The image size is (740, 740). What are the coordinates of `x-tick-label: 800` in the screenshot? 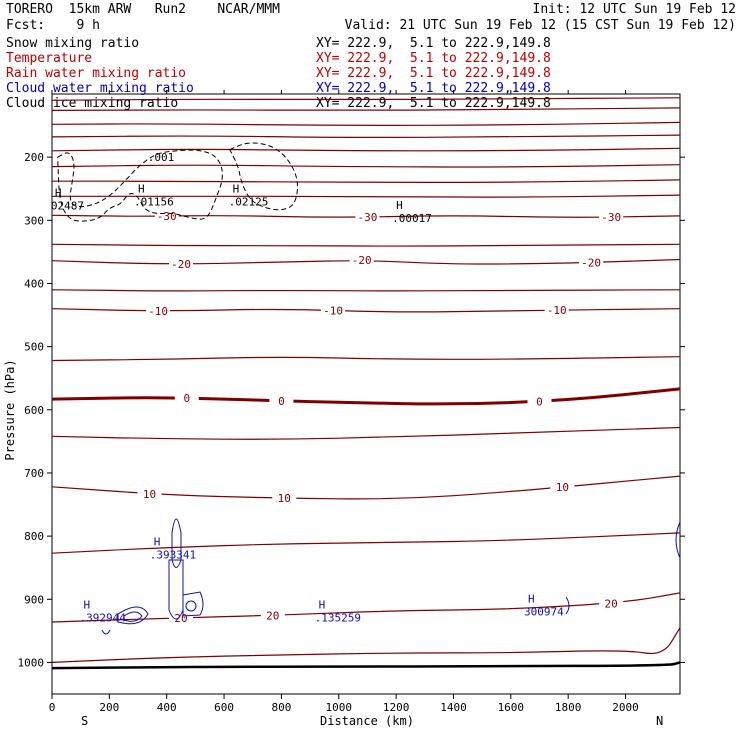 It's located at (281, 707).